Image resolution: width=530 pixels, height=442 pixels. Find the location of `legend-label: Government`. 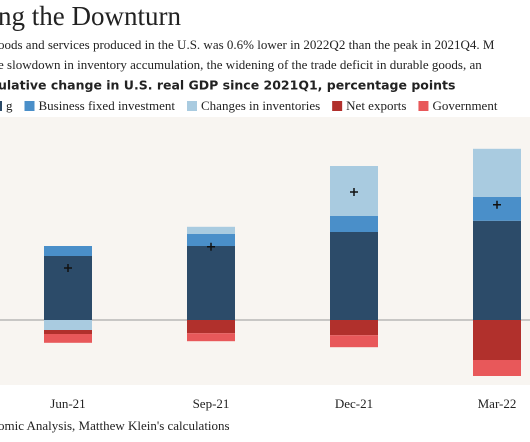

legend-label: Government is located at coordinates (464, 105).